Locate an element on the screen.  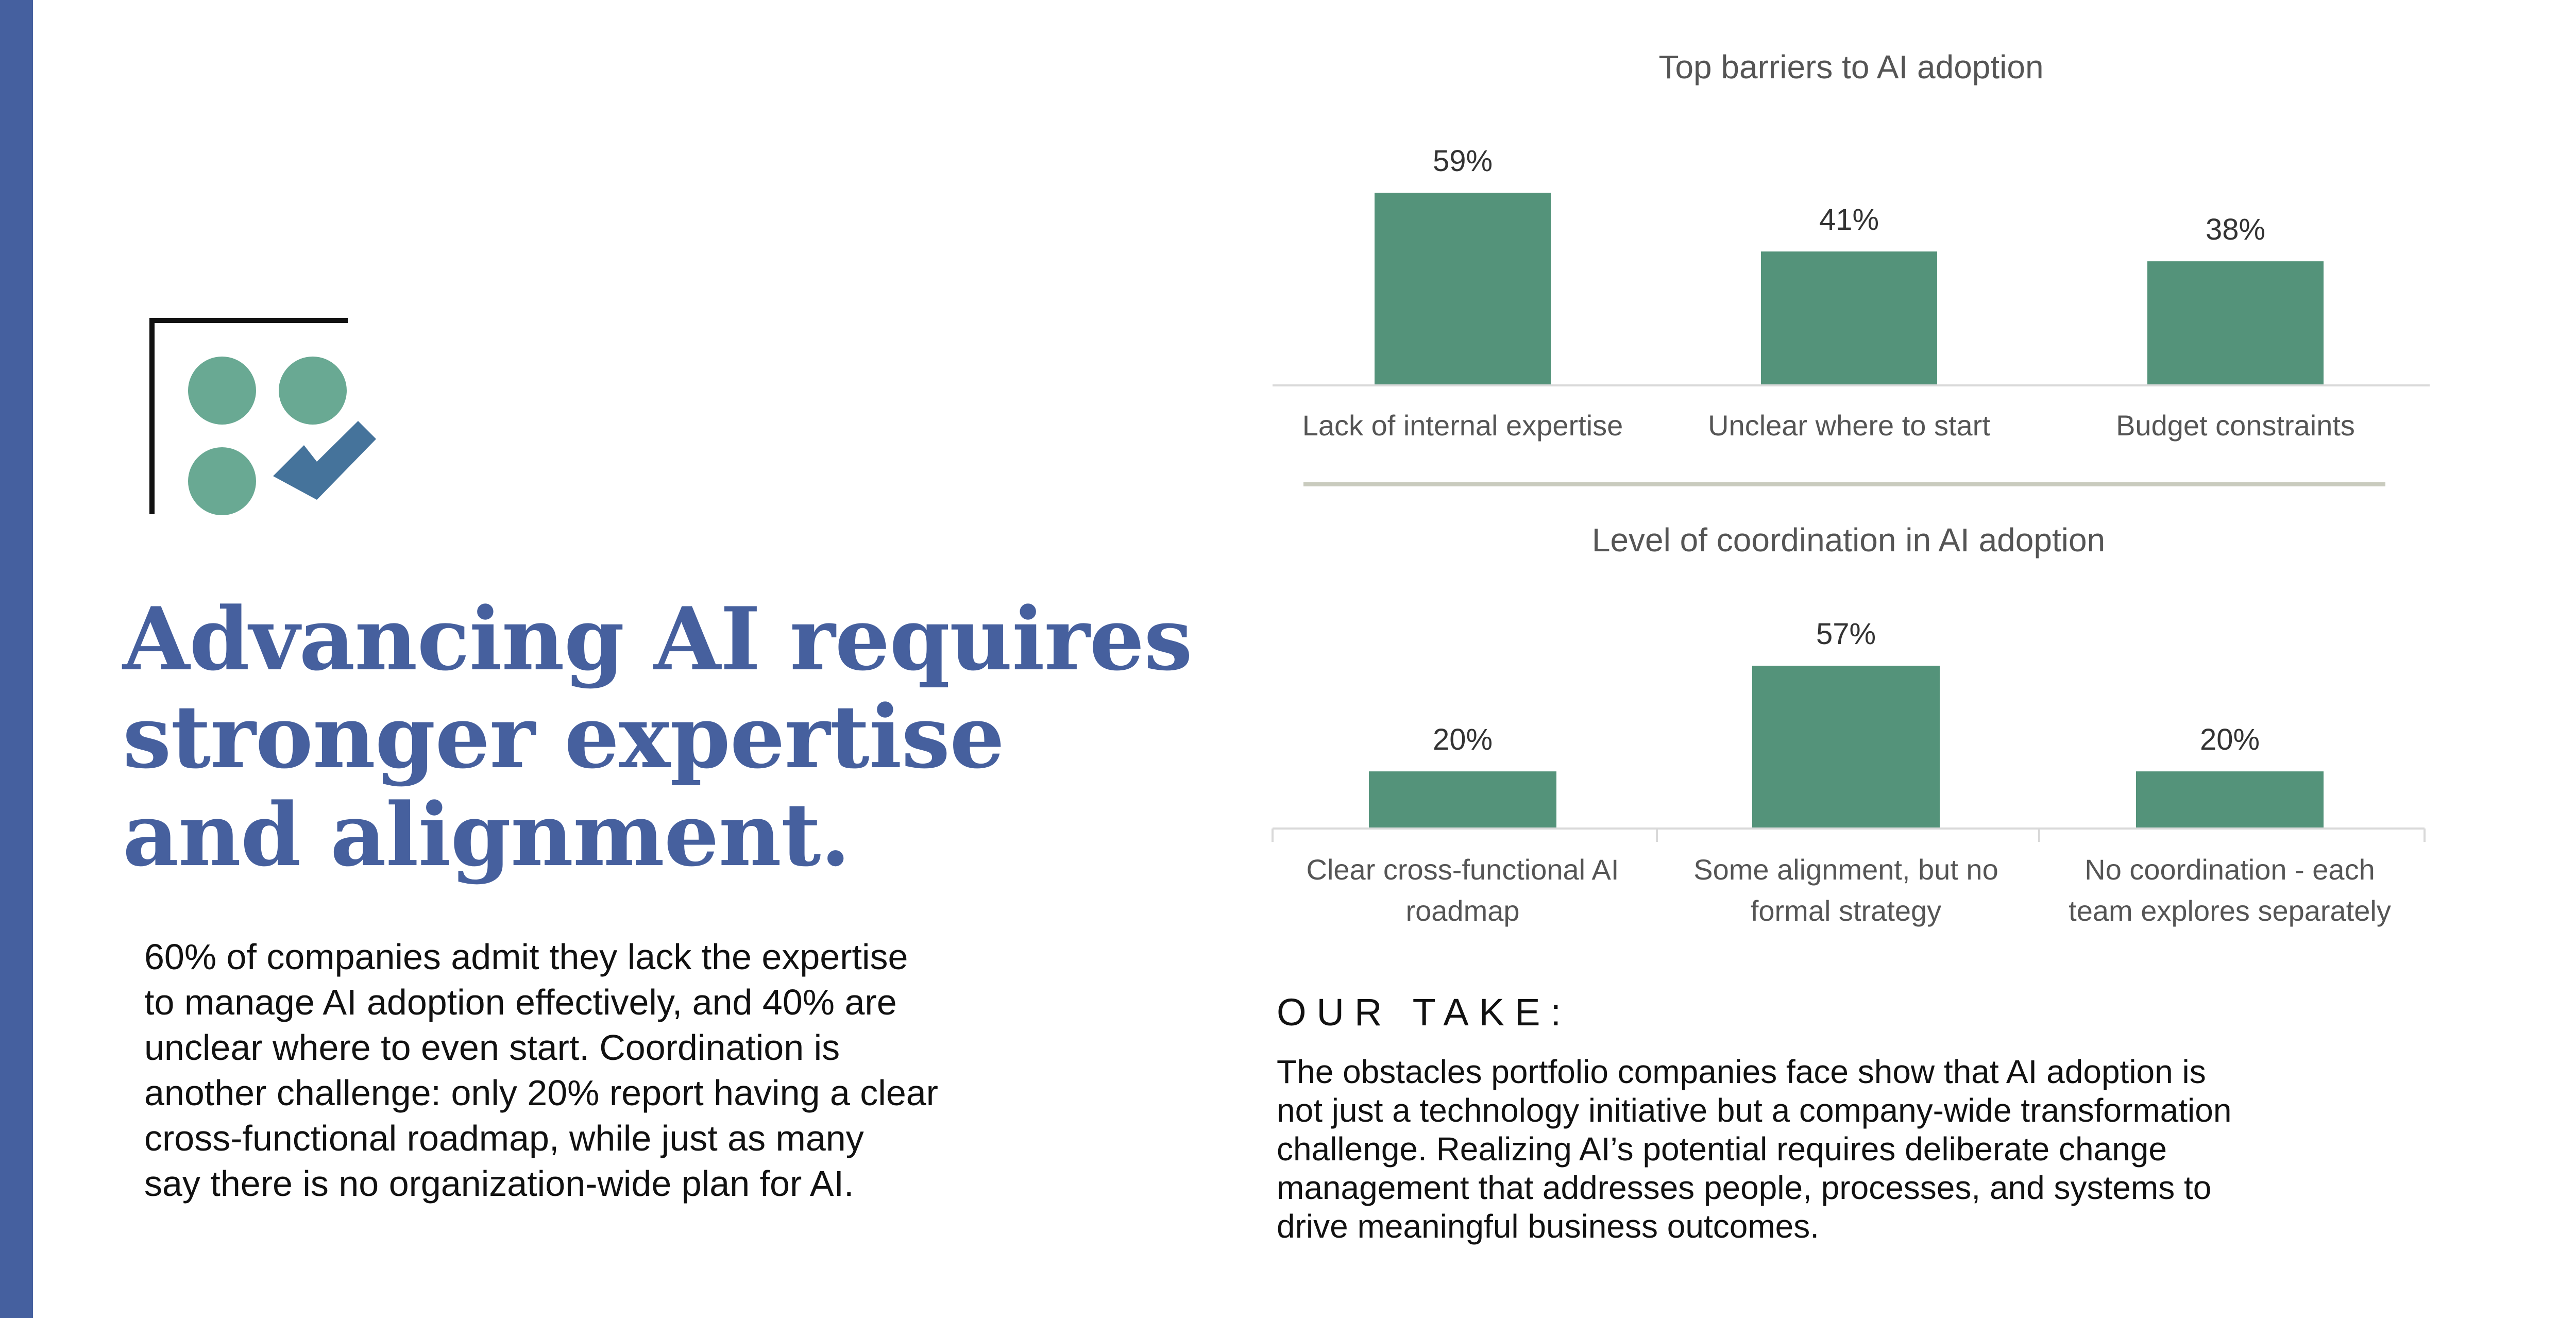
our-take-line-5: drive meaningful business outcomes. is located at coordinates (1548, 1226).